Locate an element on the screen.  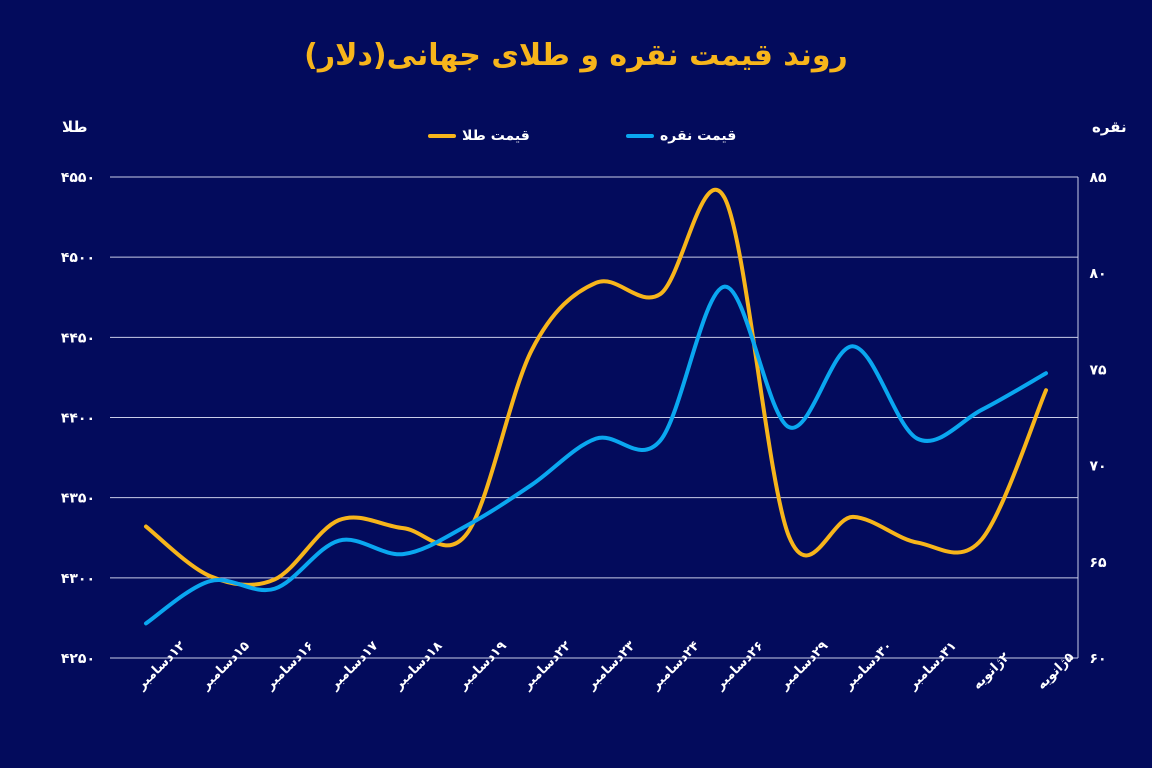
left-tick-label: ۴۵۰۰ is located at coordinates (78, 258).